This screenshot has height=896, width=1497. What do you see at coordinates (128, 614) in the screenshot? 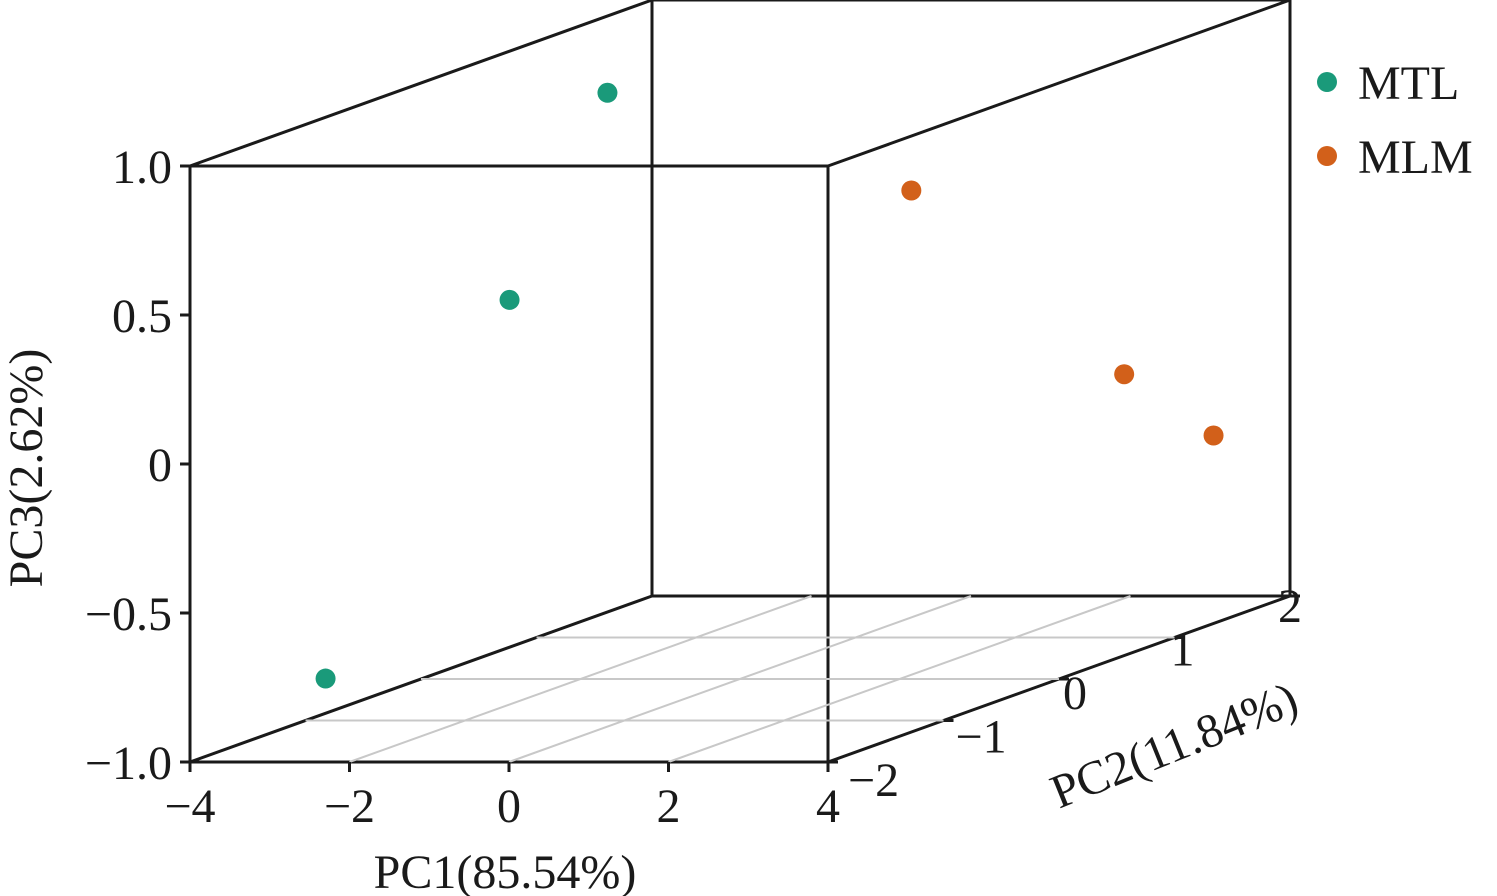
I see `z-tick-label: −0.5` at bounding box center [128, 614].